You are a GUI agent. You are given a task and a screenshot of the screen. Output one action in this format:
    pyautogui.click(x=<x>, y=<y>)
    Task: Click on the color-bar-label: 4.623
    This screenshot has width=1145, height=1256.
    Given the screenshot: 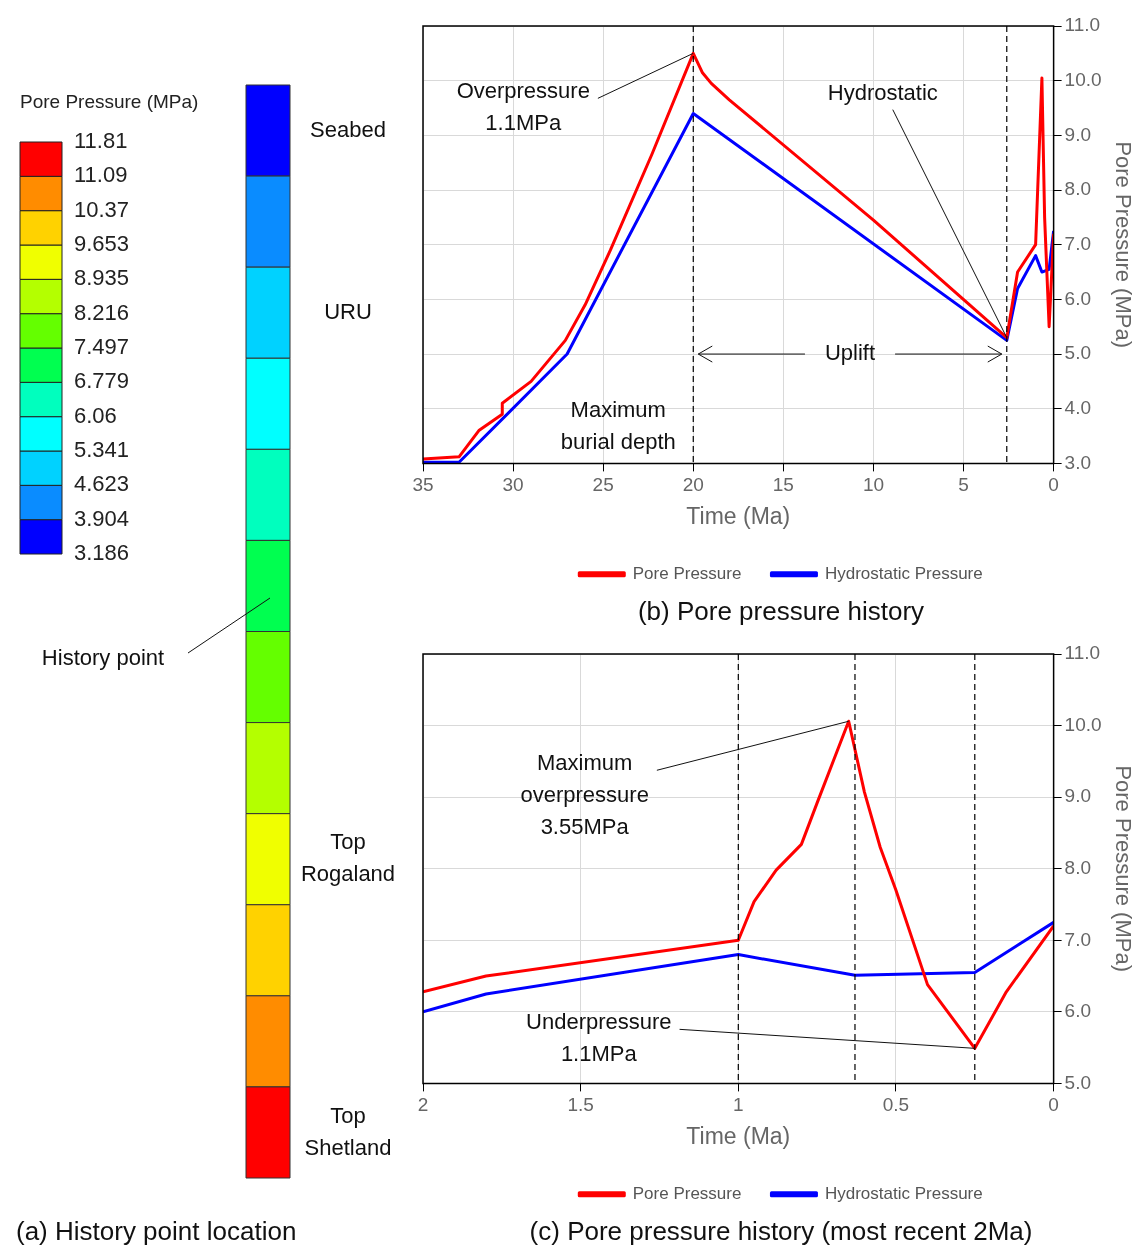 What is the action you would take?
    pyautogui.click(x=102, y=484)
    